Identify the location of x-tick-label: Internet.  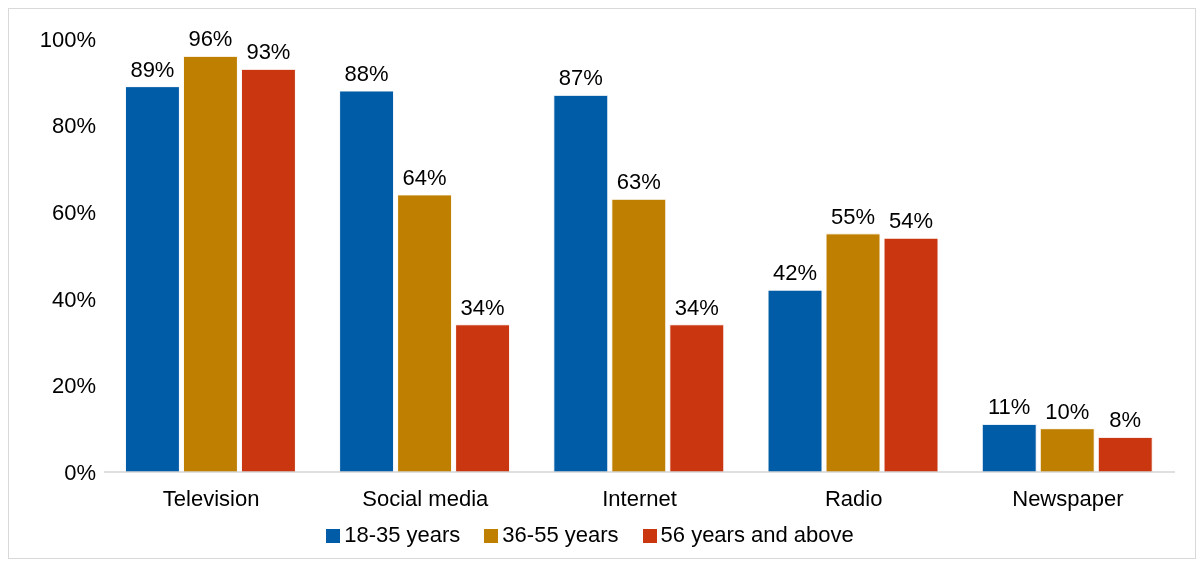
(639, 498).